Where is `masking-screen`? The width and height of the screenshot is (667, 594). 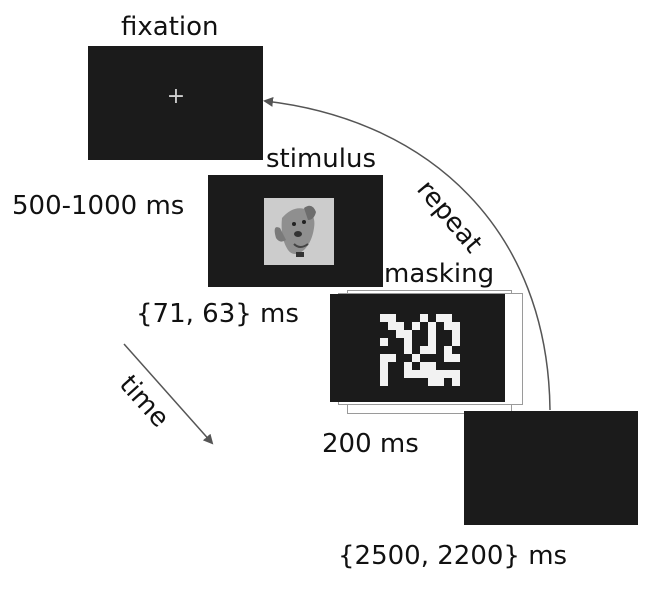
masking-screen is located at coordinates (417, 348).